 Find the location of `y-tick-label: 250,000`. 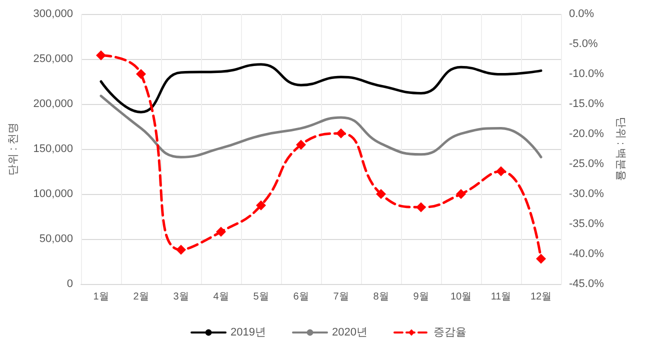

y-tick-label: 250,000 is located at coordinates (53, 59).